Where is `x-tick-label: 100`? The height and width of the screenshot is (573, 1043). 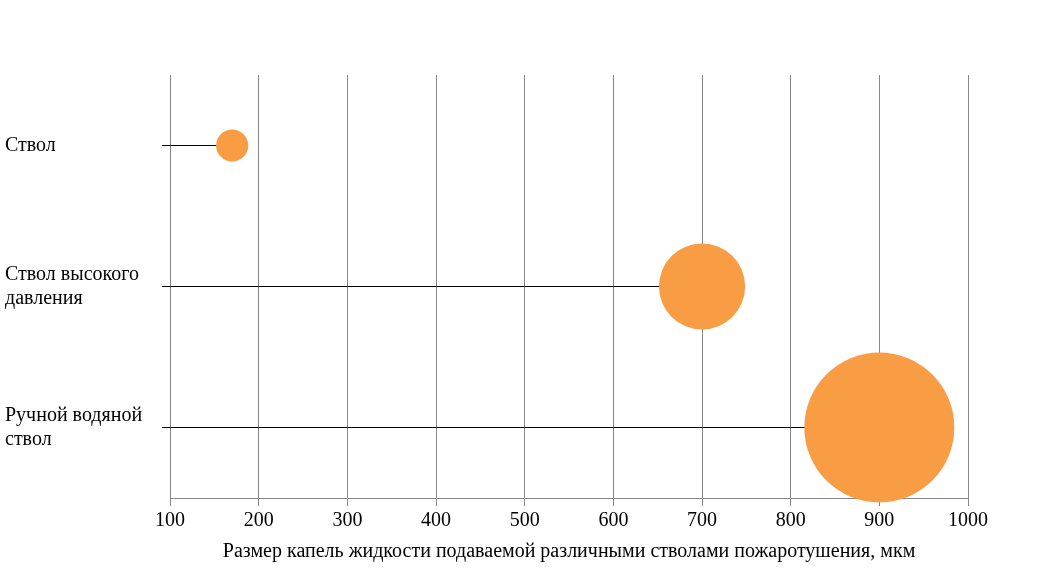 x-tick-label: 100 is located at coordinates (170, 519).